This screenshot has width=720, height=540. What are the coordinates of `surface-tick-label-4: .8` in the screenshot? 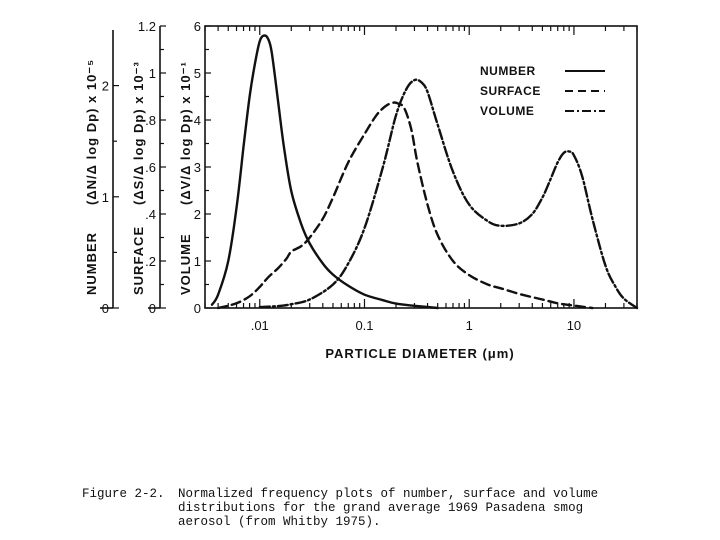 It's located at (150, 120).